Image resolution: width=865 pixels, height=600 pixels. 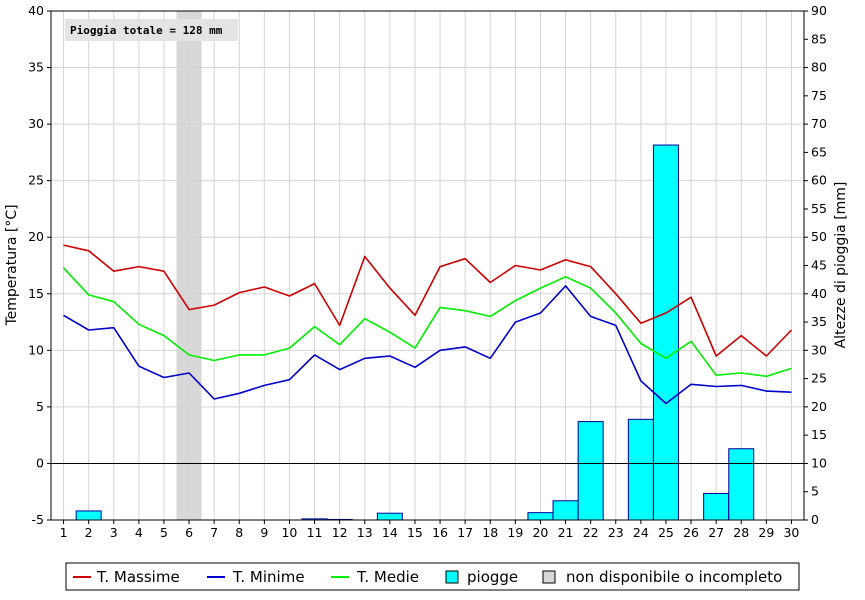 What do you see at coordinates (239, 532) in the screenshot?
I see `x-tick-label-8: 8` at bounding box center [239, 532].